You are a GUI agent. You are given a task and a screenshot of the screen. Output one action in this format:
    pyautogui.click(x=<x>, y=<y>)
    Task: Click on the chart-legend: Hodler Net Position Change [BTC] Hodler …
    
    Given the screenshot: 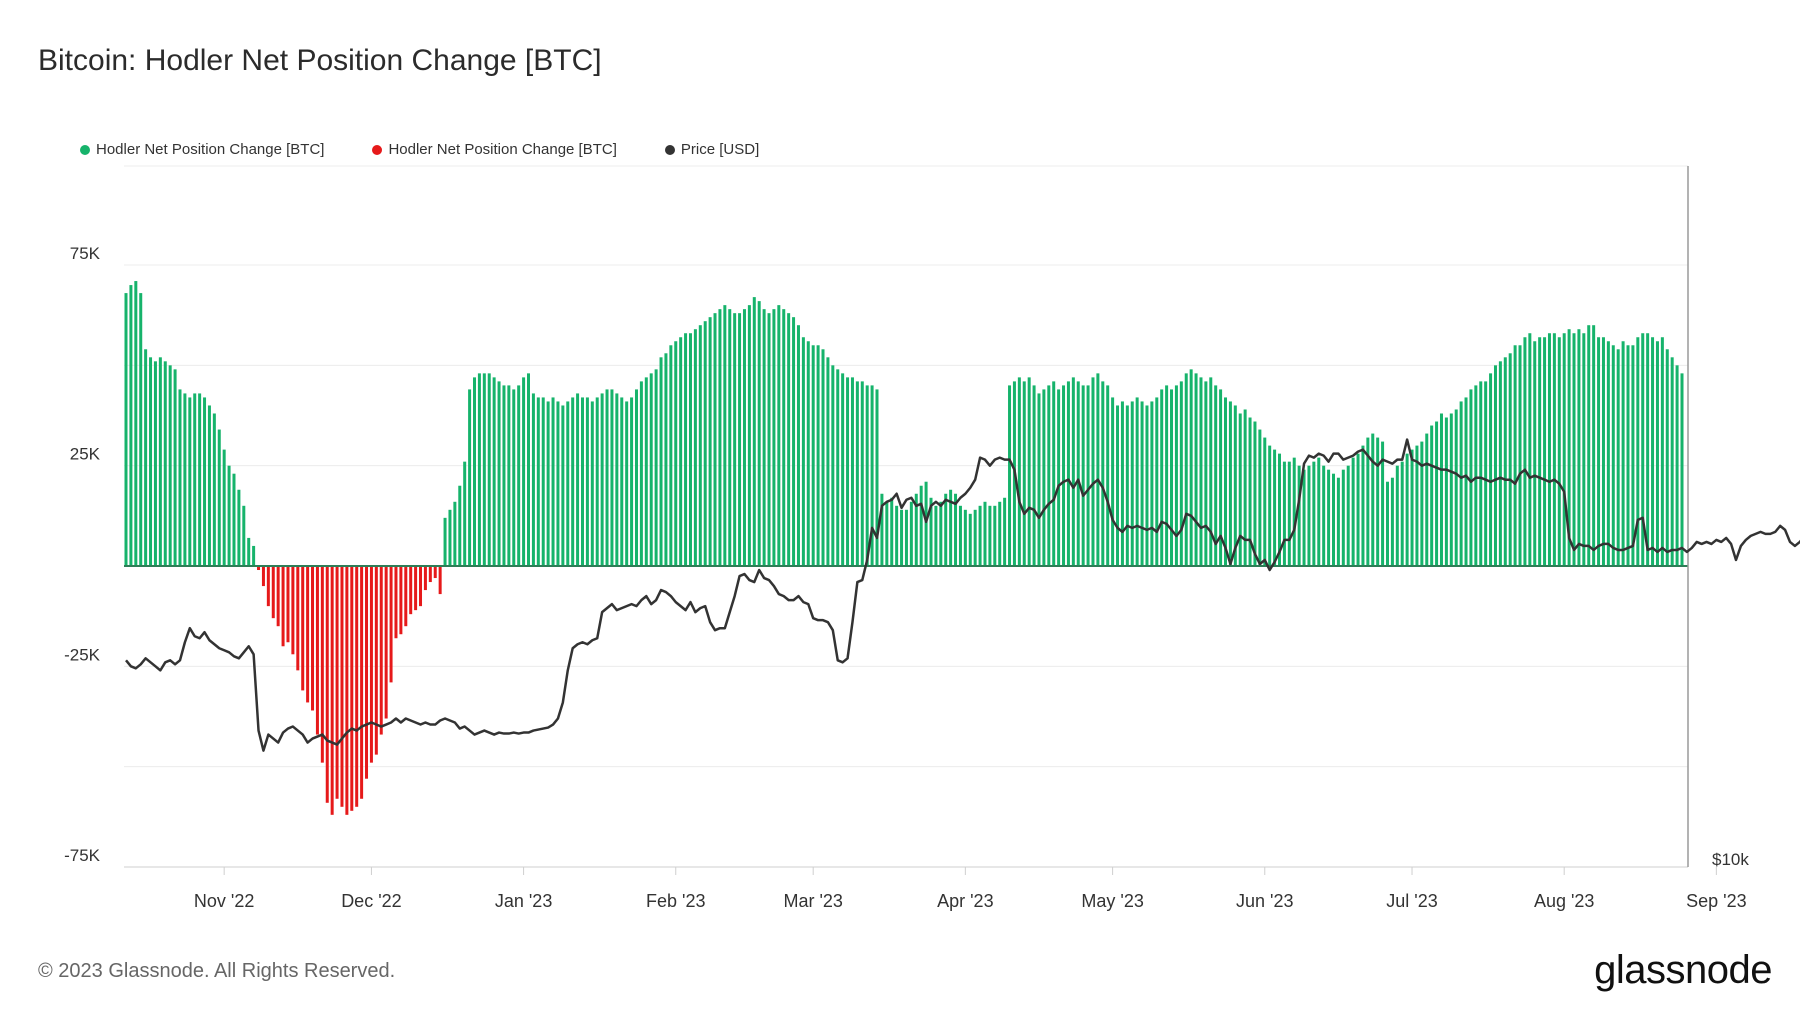 What is the action you would take?
    pyautogui.click(x=419, y=149)
    